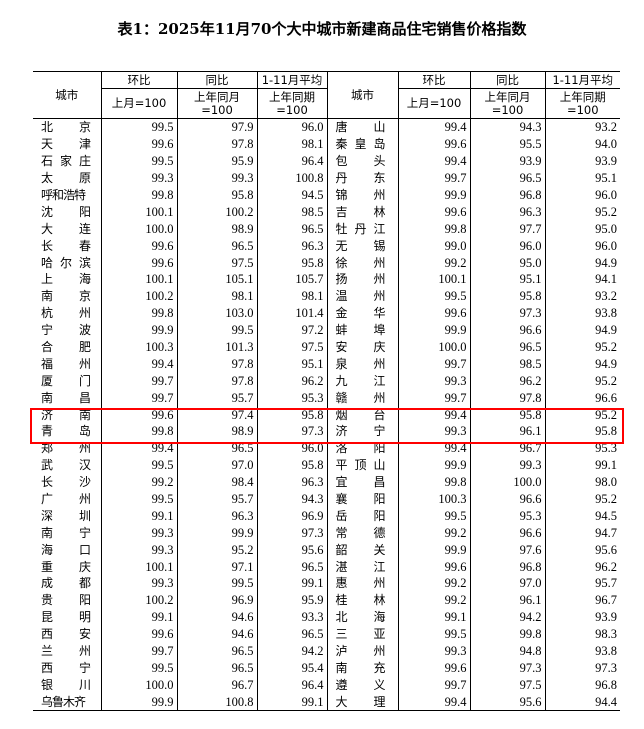  What do you see at coordinates (373, 431) in the screenshot?
I see `city-name: 济宁` at bounding box center [373, 431].